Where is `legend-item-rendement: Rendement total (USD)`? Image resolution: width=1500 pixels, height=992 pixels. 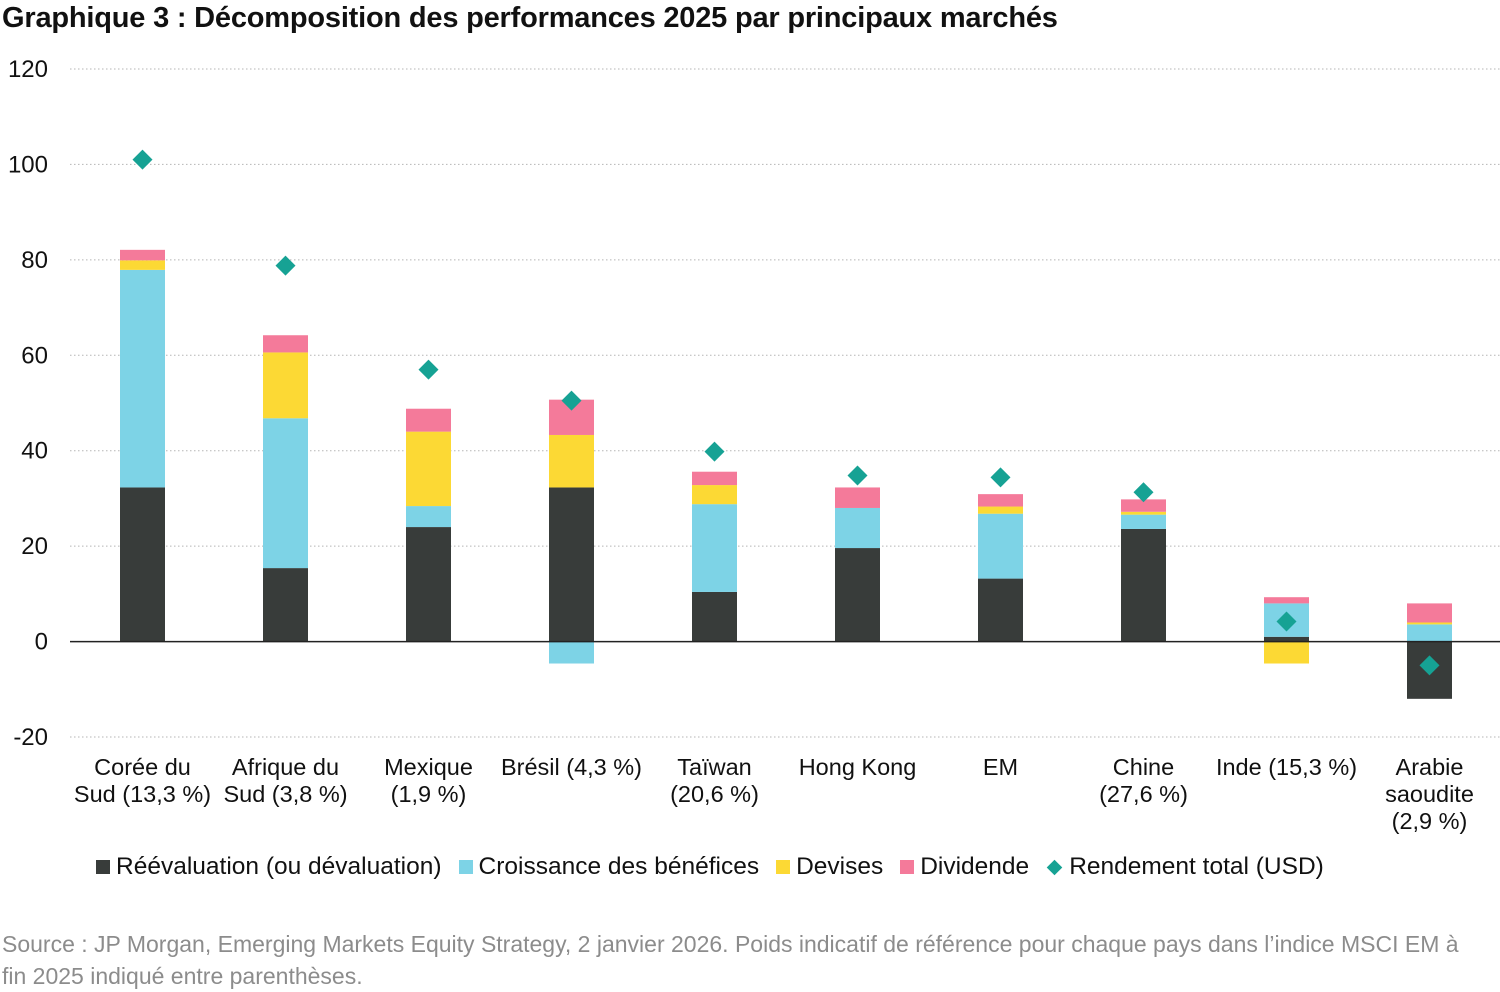
legend-item-rendement: Rendement total (USD) is located at coordinates (1185, 867).